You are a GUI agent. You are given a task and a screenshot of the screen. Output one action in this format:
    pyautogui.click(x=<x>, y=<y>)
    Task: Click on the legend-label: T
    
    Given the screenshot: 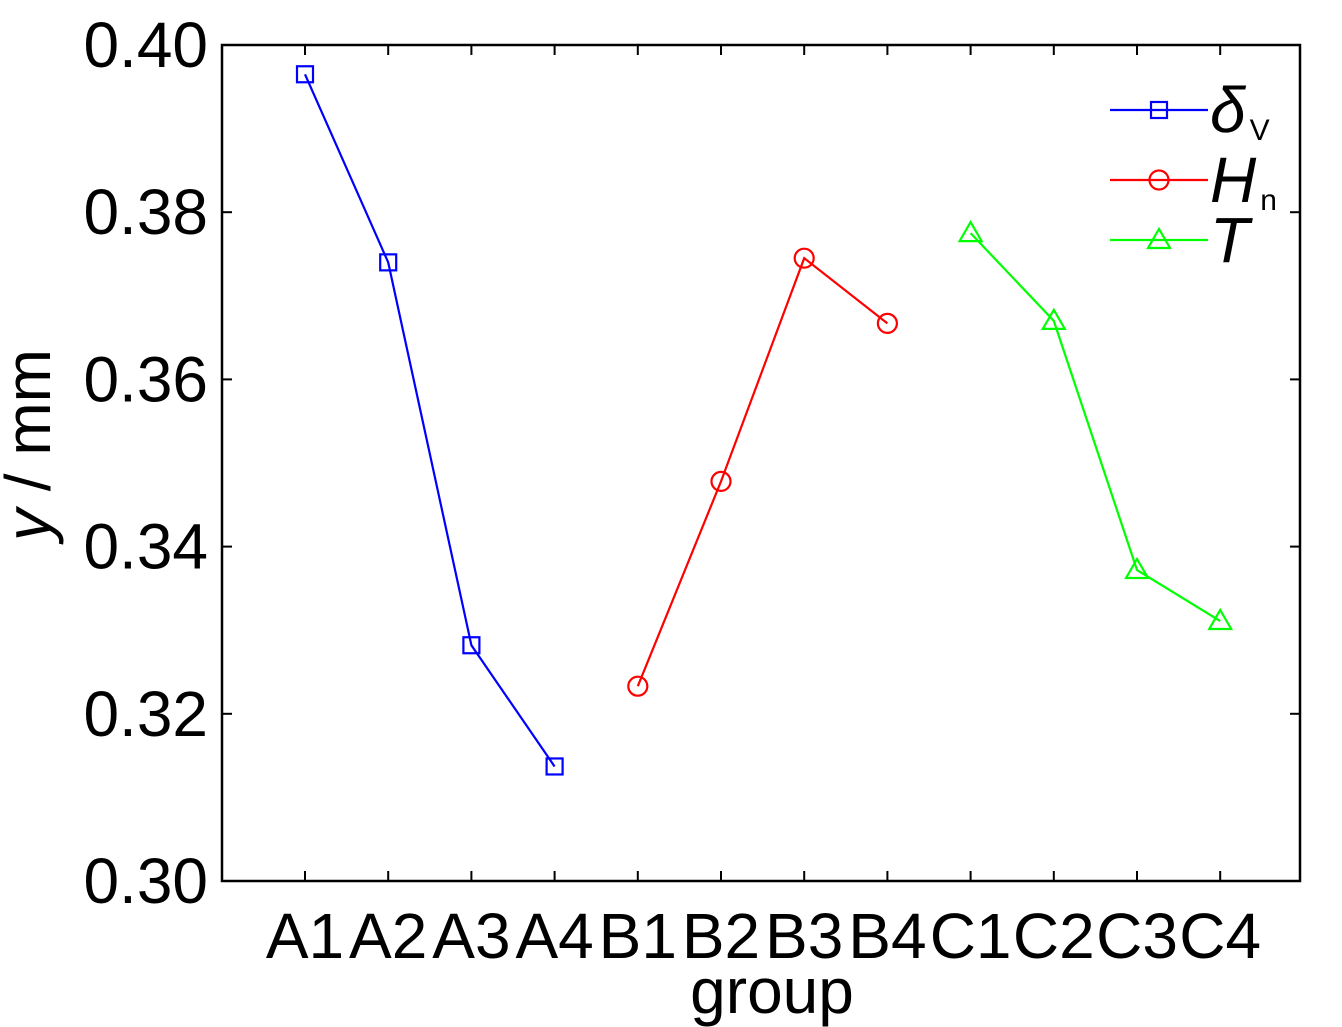 What is the action you would take?
    pyautogui.click(x=1231, y=240)
    